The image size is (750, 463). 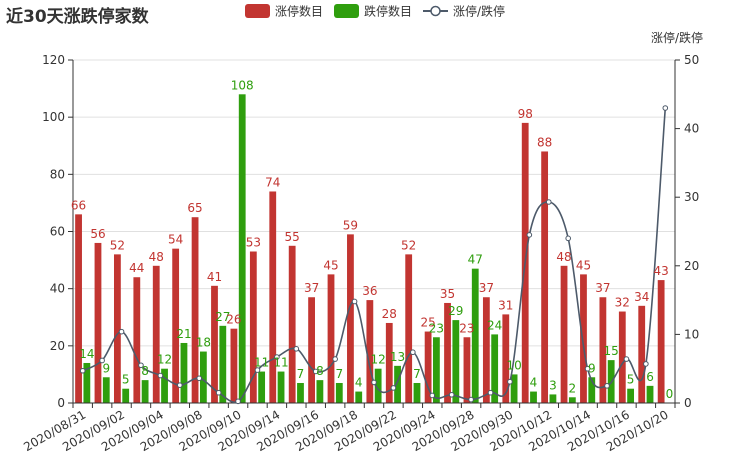 What do you see at coordinates (494, 325) in the screenshot?
I see `data-label-down: 24` at bounding box center [494, 325].